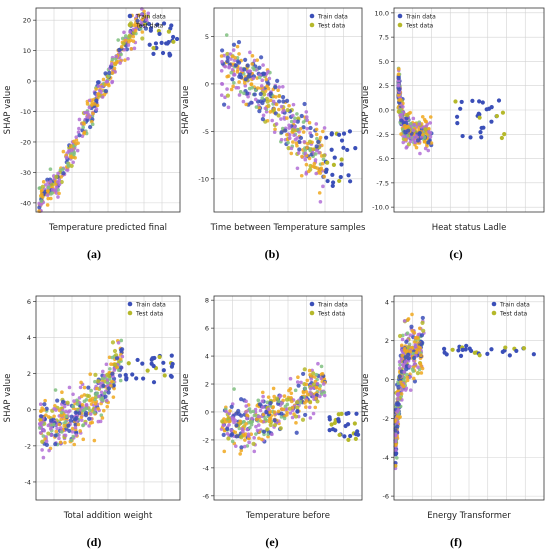 This screenshot has height=552, width=550. I want to click on axes-frame, so click(288, 398).